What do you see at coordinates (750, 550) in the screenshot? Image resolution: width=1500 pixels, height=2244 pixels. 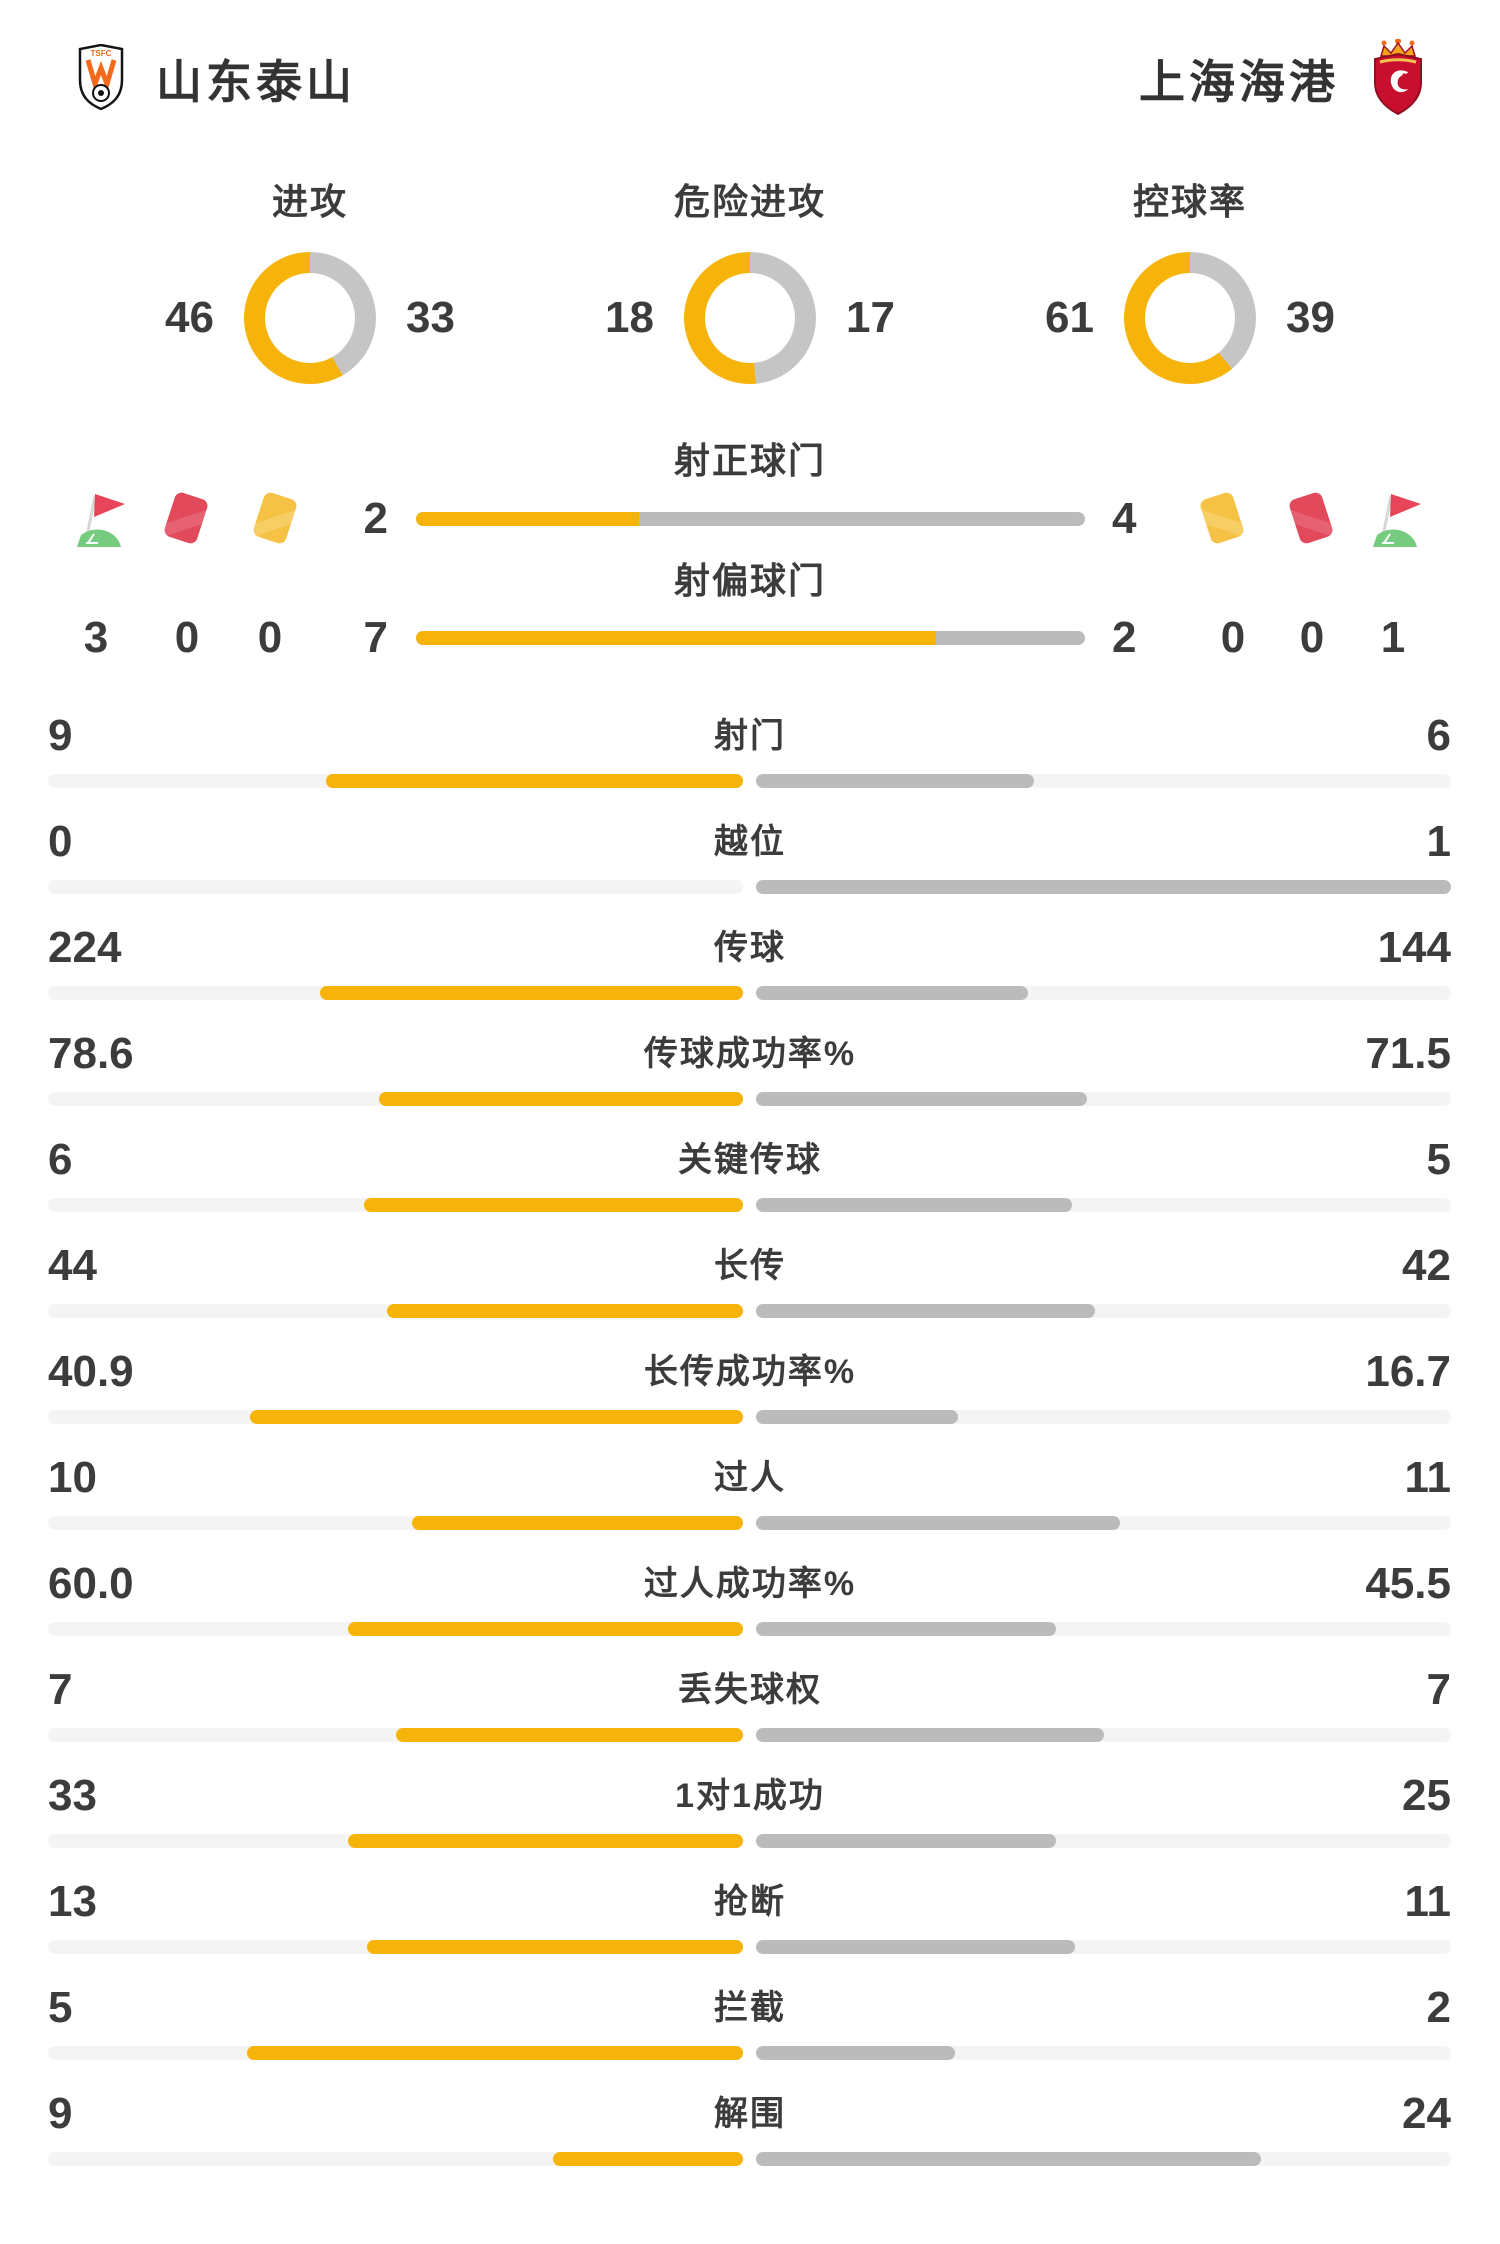 I see `shots-discipline-section: 射正球门 射偏球门` at bounding box center [750, 550].